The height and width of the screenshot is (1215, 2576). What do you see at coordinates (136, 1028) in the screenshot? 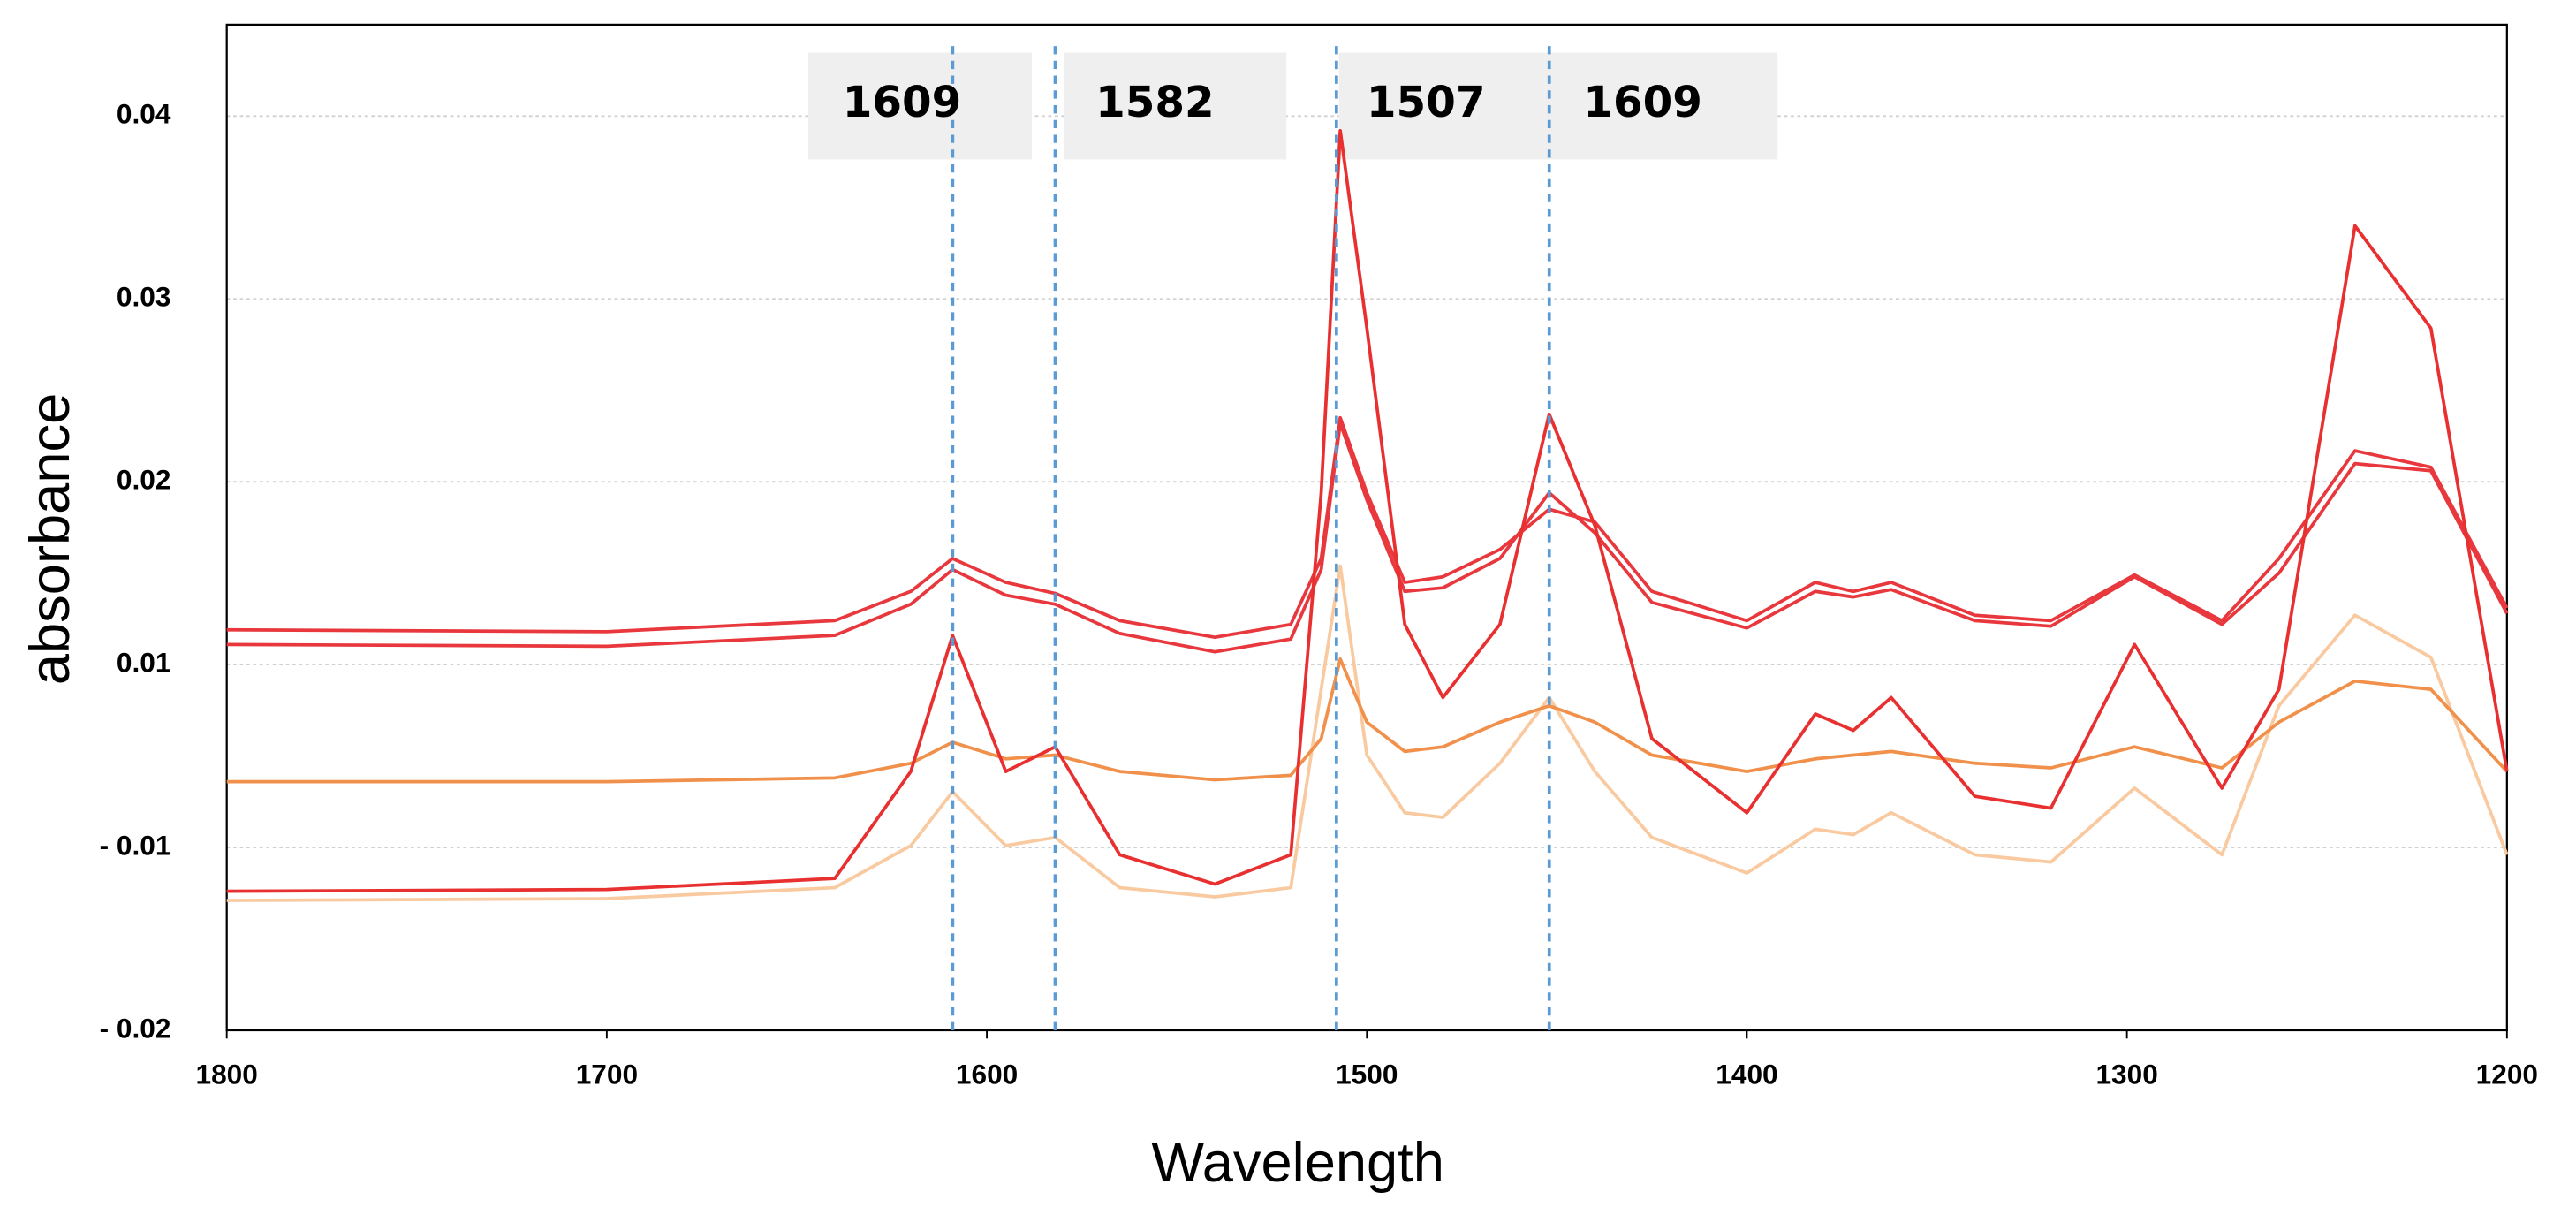
I see `y-tick-label: - 0.02` at bounding box center [136, 1028].